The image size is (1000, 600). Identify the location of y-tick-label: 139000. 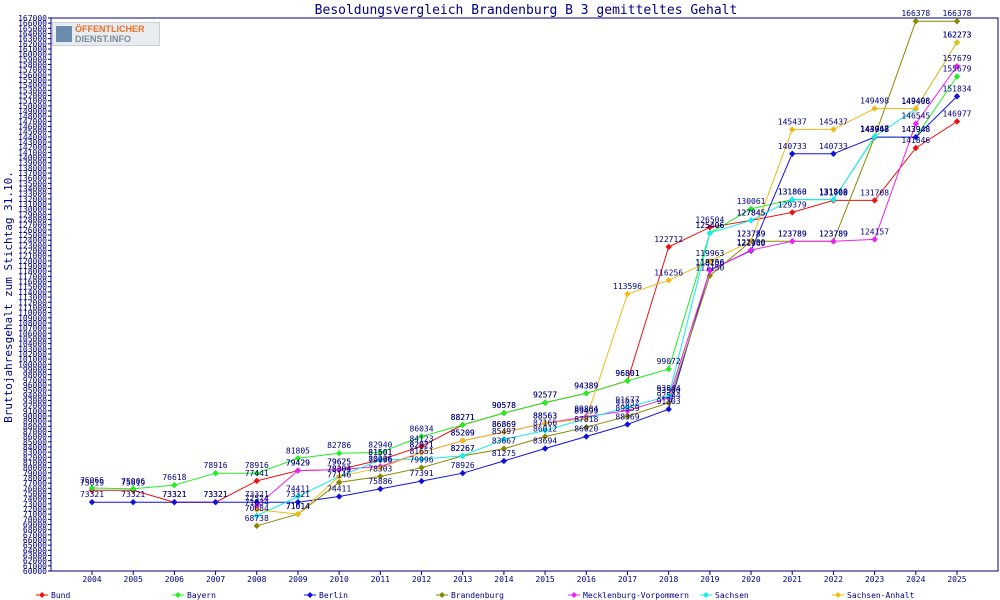
(32, 163).